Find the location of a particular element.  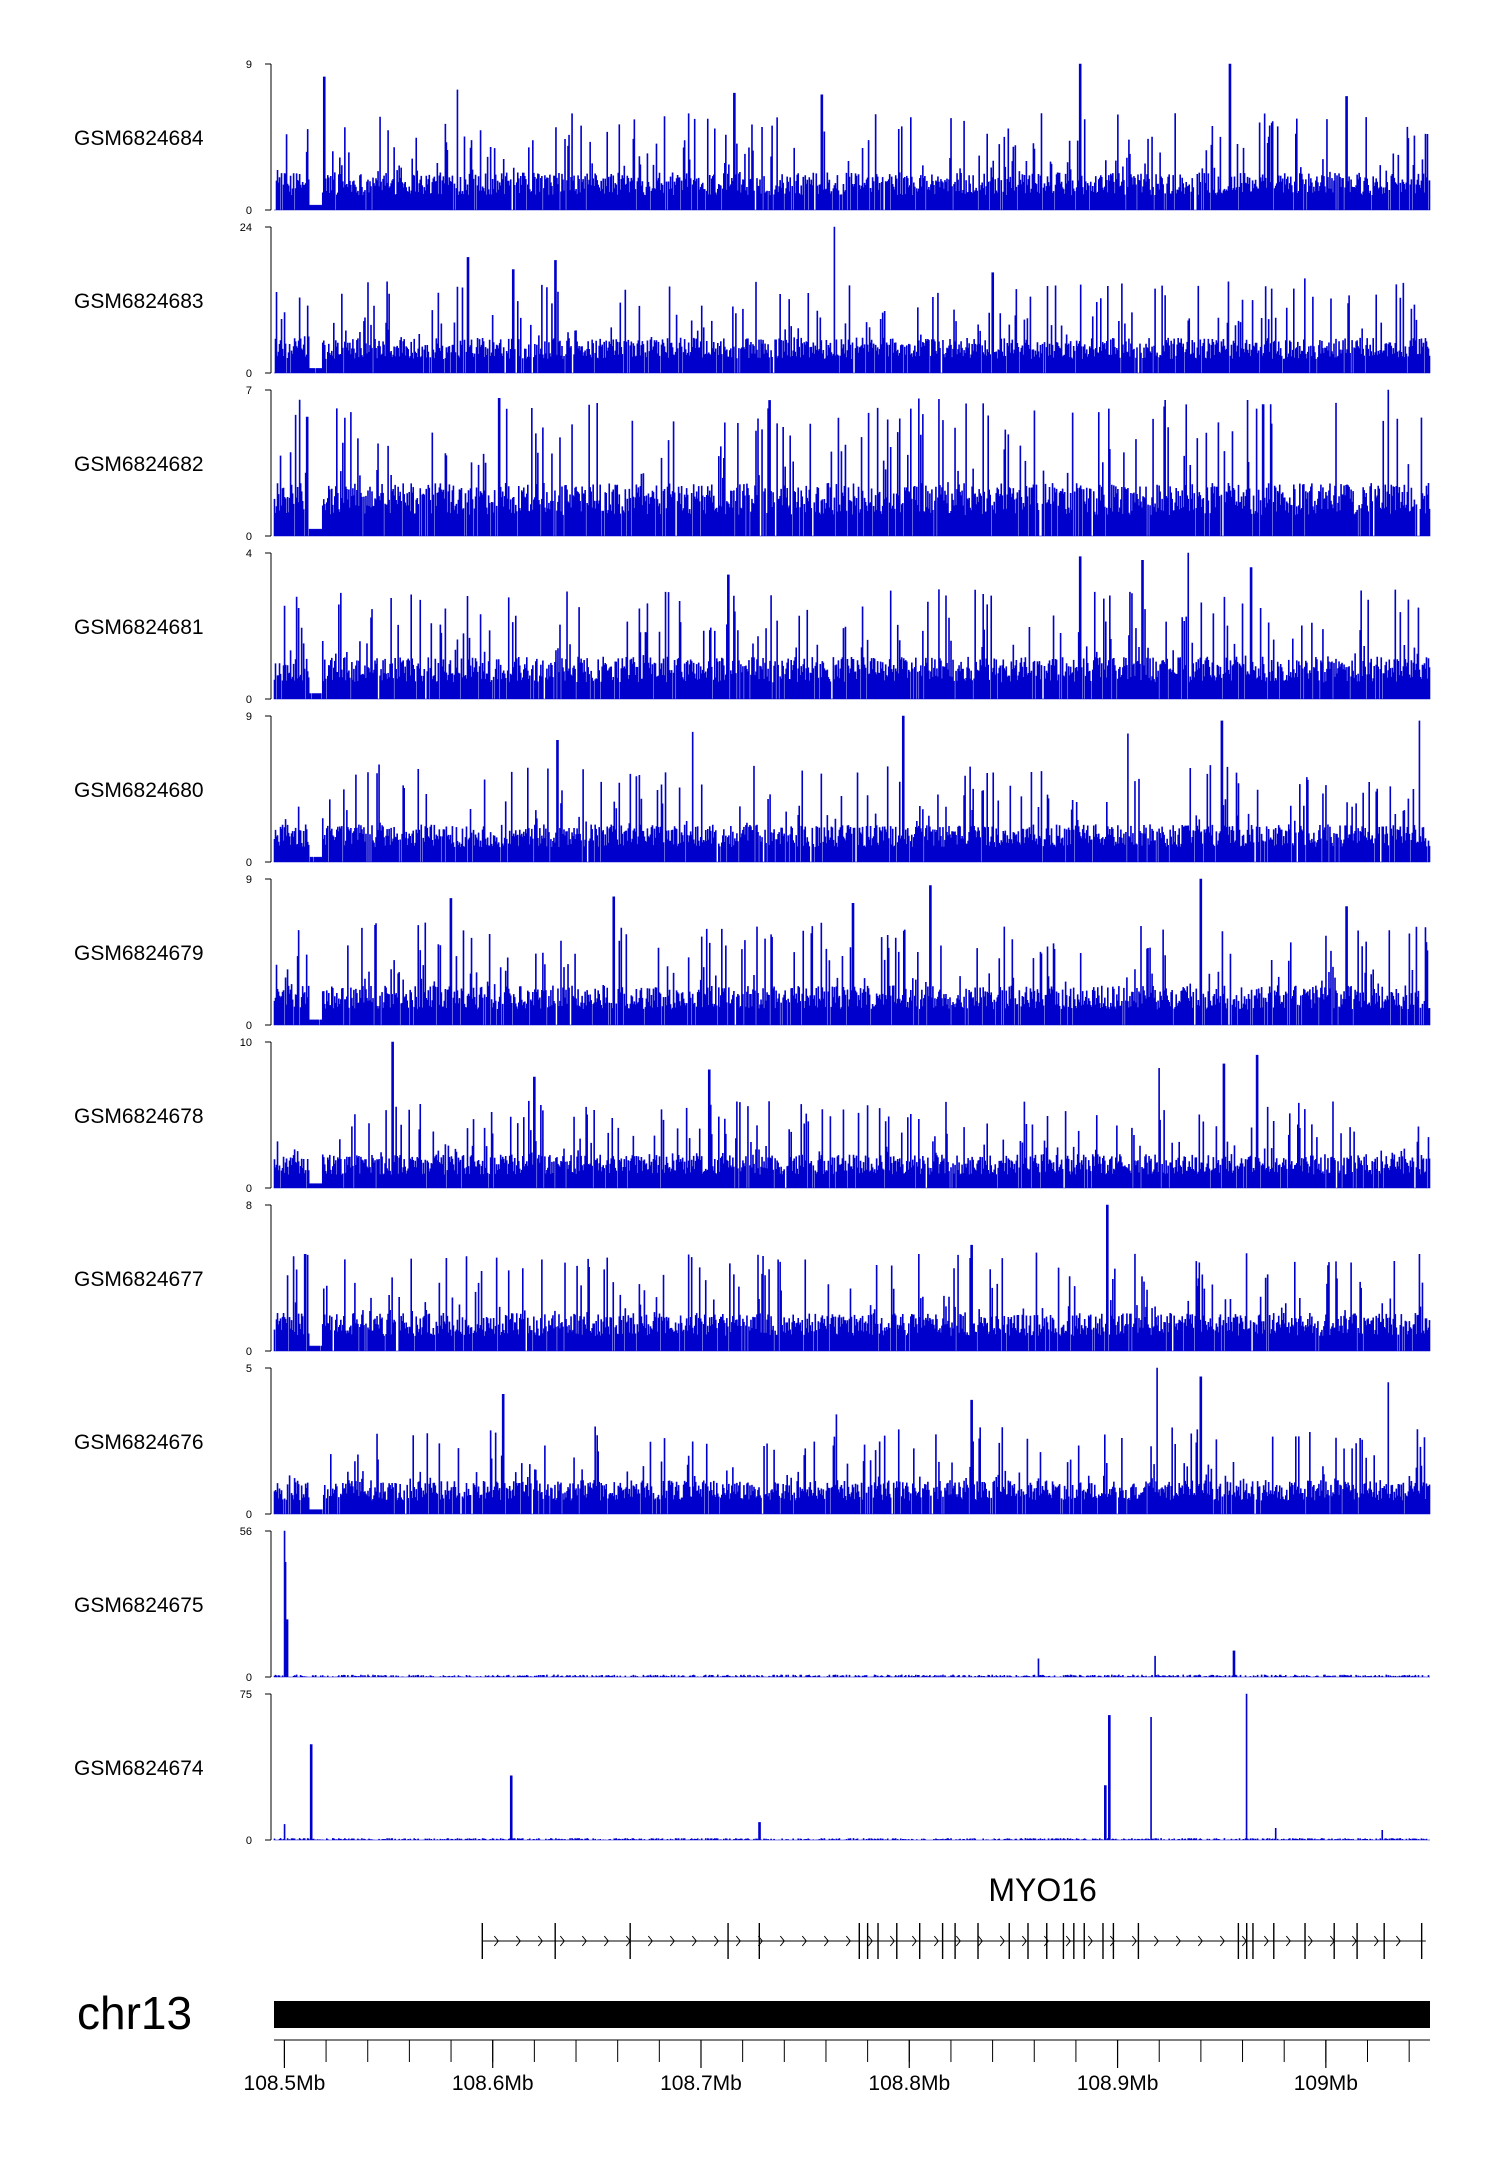

chromosome-ideogram: chr13 is located at coordinates (753, 2013).